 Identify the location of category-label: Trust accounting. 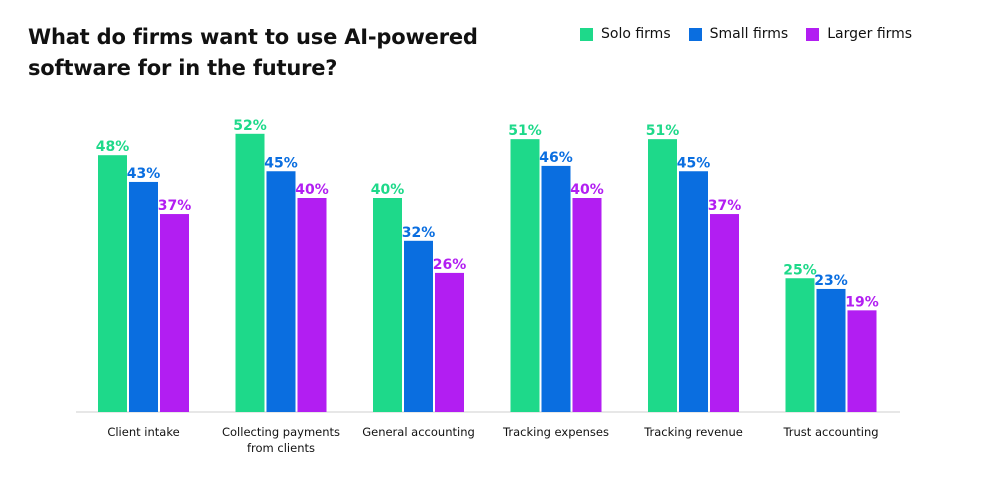
(830, 432).